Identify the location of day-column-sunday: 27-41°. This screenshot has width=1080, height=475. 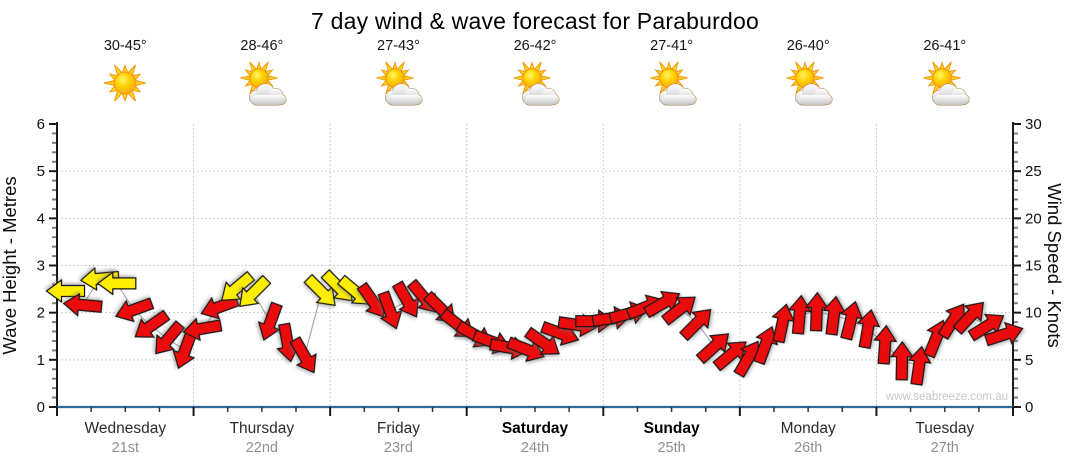
(671, 74).